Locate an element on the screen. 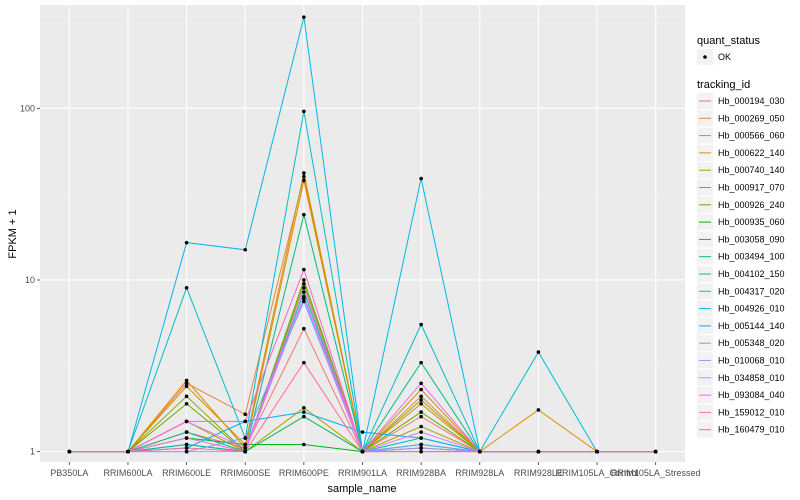 The image size is (800, 500). y-tick-label: 100 is located at coordinates (27, 108).